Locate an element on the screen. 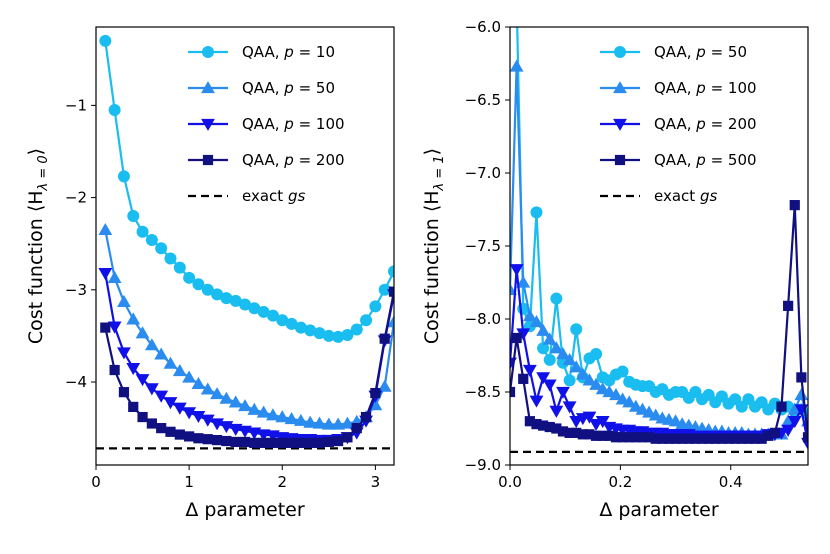  legend-item: QAA, p = 200 is located at coordinates (678, 124).